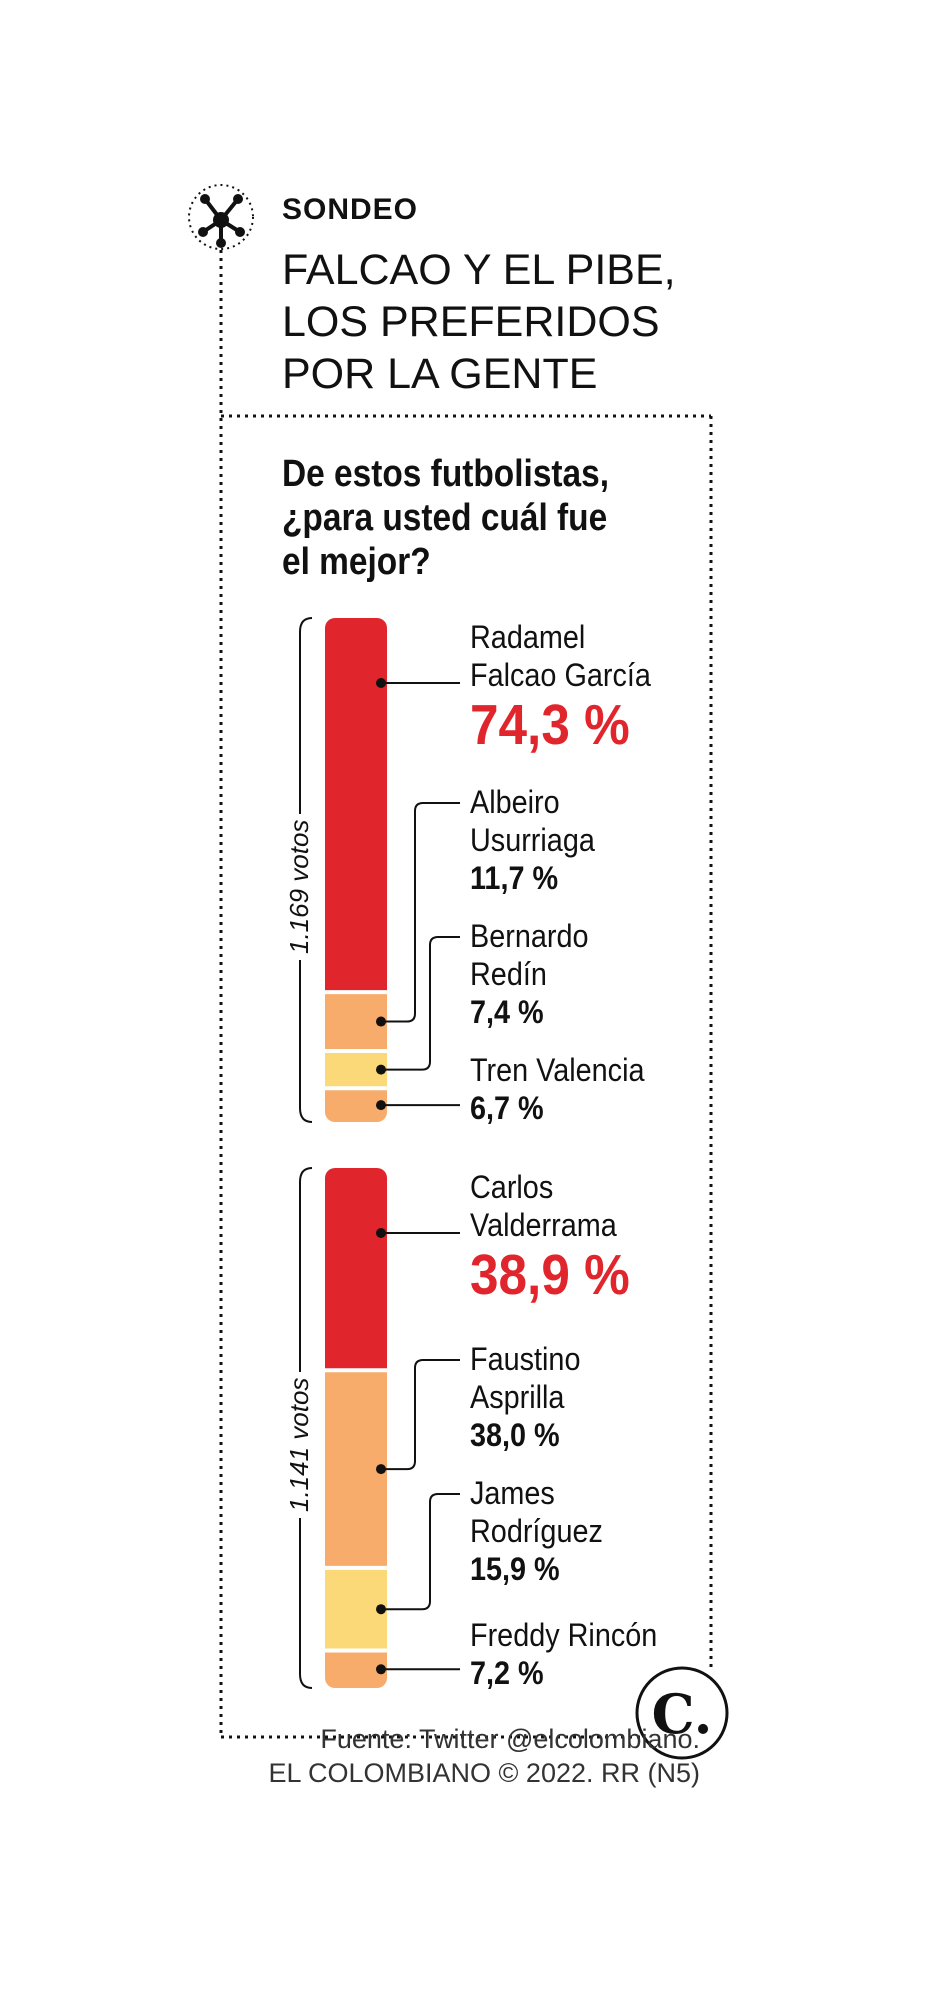 This screenshot has width=930, height=2000. I want to click on question-line: ¿para usted cuál fue, so click(445, 518).